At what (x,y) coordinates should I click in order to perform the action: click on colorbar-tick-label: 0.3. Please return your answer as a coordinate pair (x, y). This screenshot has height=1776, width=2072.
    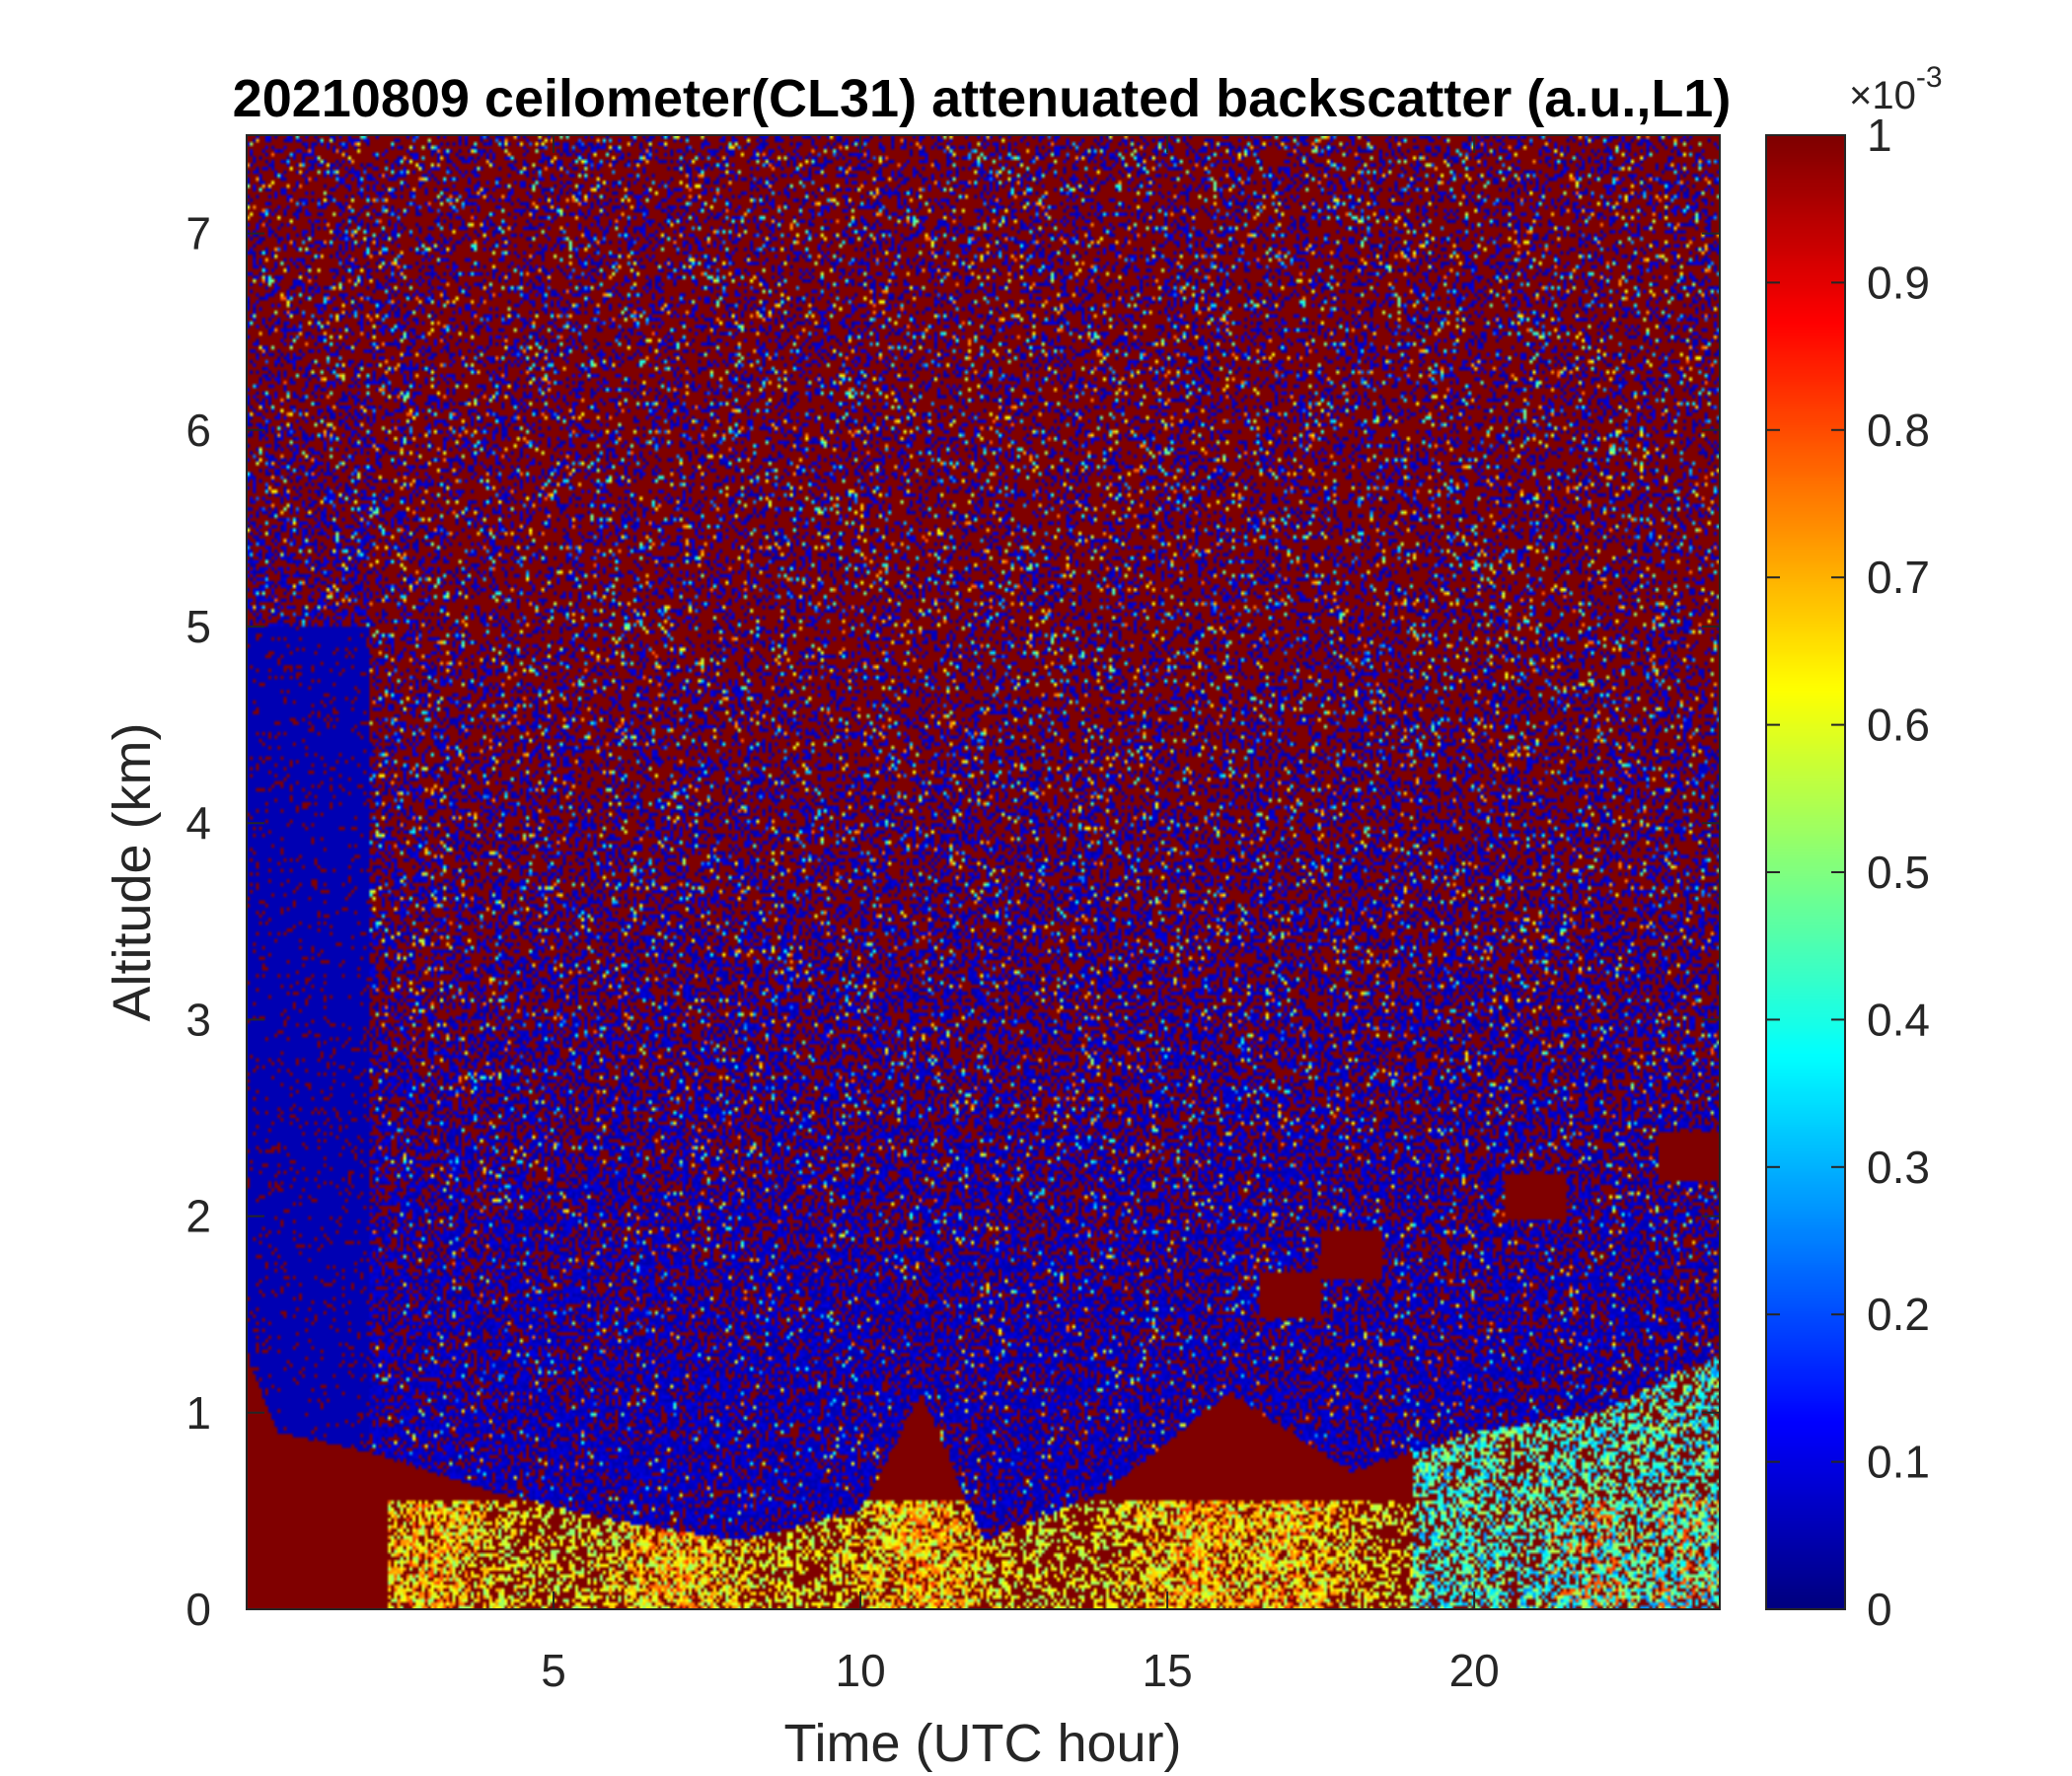
    Looking at the image, I should click on (1899, 1167).